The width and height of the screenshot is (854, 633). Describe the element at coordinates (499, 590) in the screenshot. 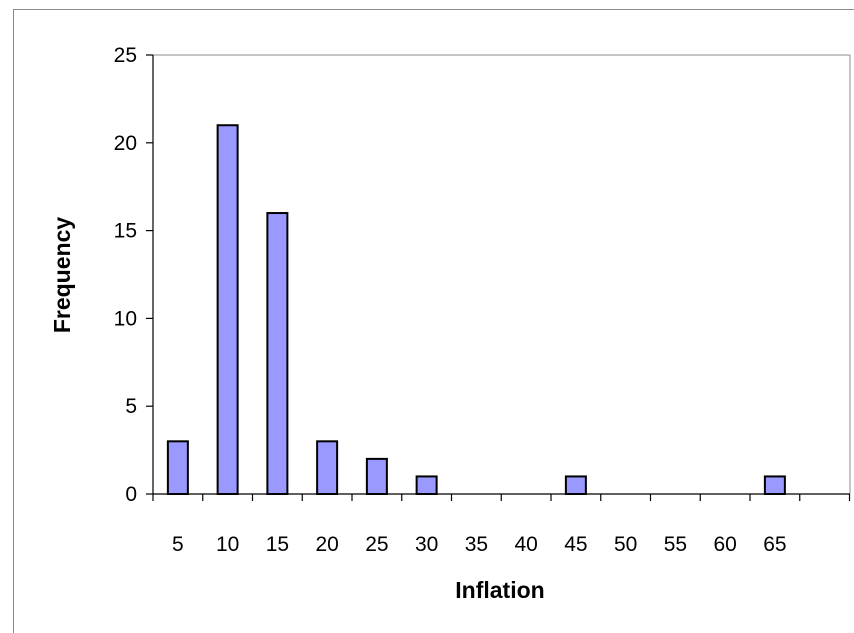

I see `x-axis-title: Inflation` at that location.